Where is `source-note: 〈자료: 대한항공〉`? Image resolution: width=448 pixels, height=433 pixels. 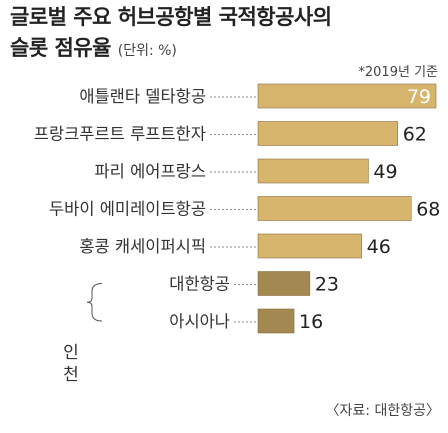 source-note: 〈자료: 대한항공〉 is located at coordinates (382, 411).